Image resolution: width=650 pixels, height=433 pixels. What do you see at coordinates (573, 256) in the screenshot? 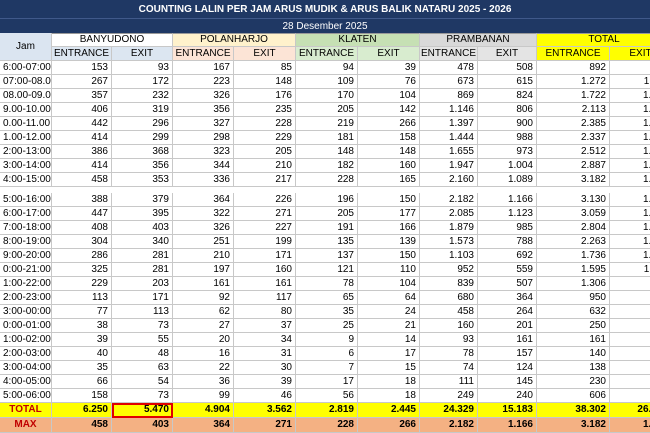
I see `value-cell: 1.736` at bounding box center [573, 256].